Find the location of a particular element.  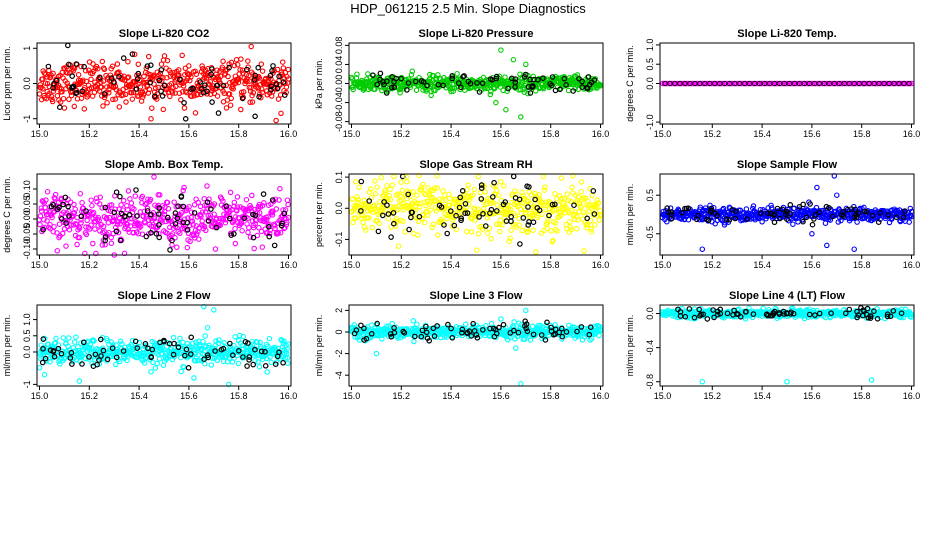

plot-frame is located at coordinates (164, 214).